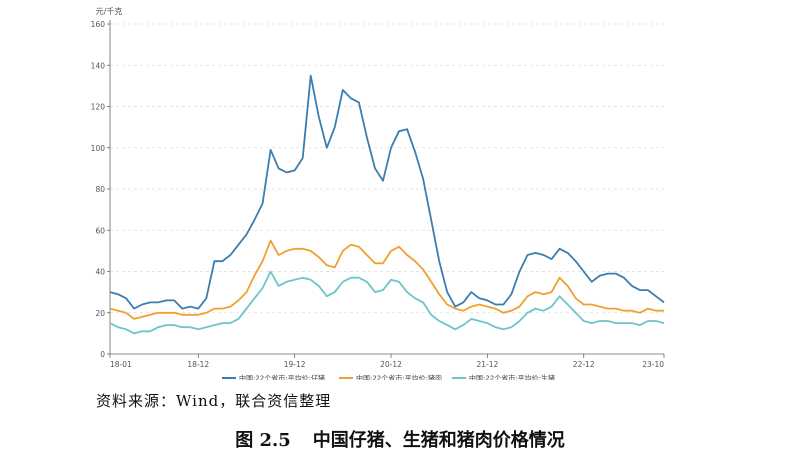  I want to click on y-axis-label: 元/千克, so click(109, 11).